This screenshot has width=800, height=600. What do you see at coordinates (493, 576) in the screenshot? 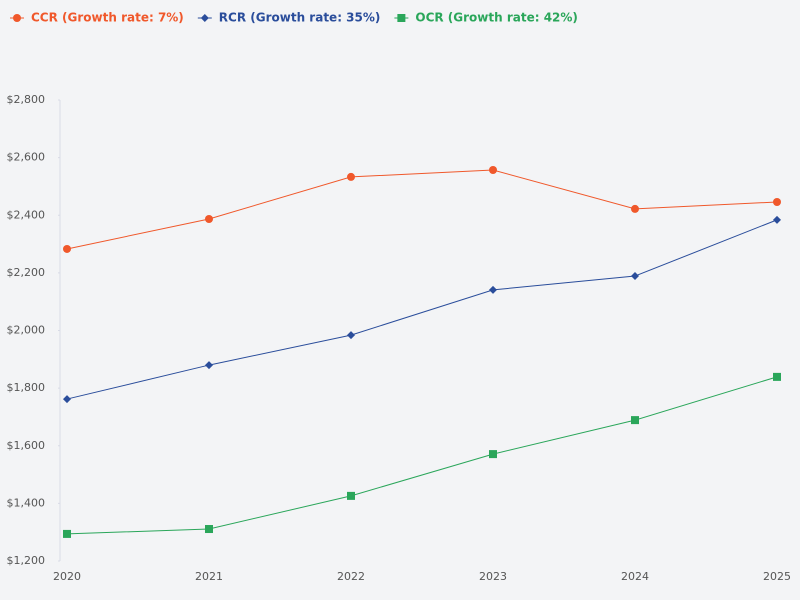
I see `x-tick-label: 2023` at bounding box center [493, 576].